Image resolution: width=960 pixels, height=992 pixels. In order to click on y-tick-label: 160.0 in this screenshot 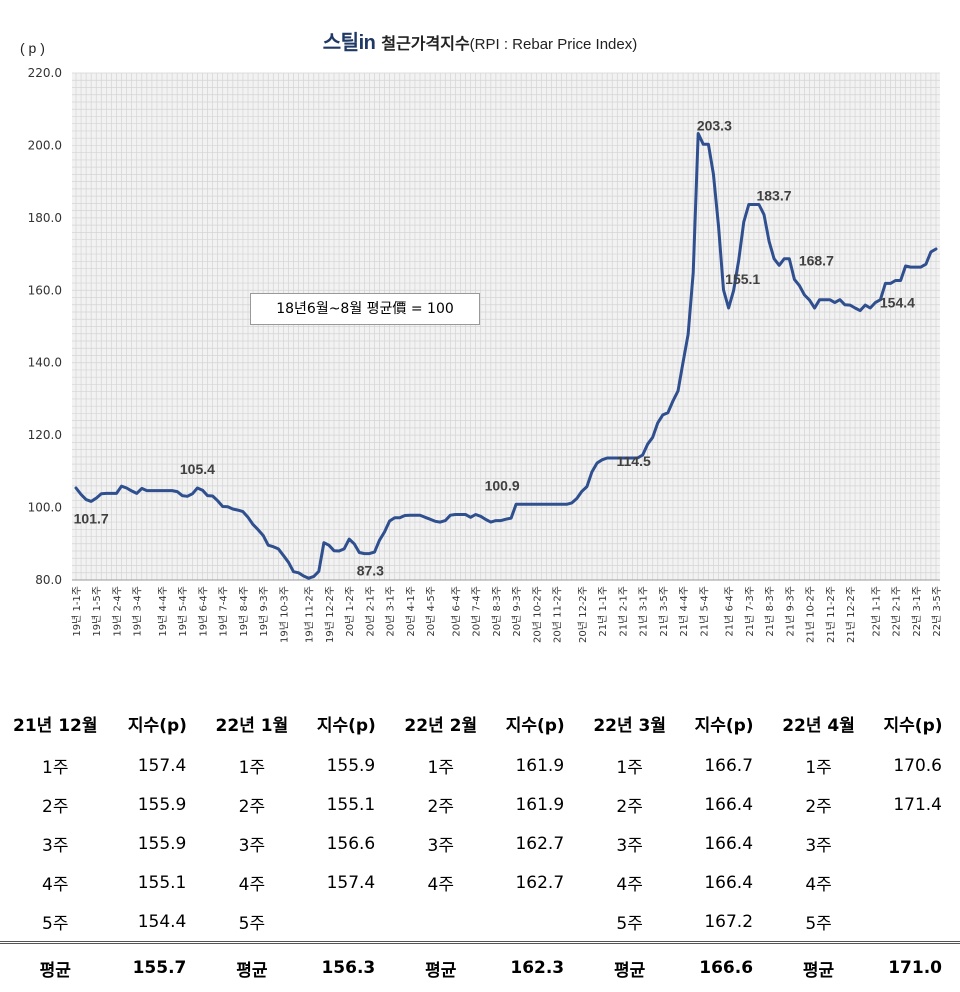, I will do `click(45, 290)`.